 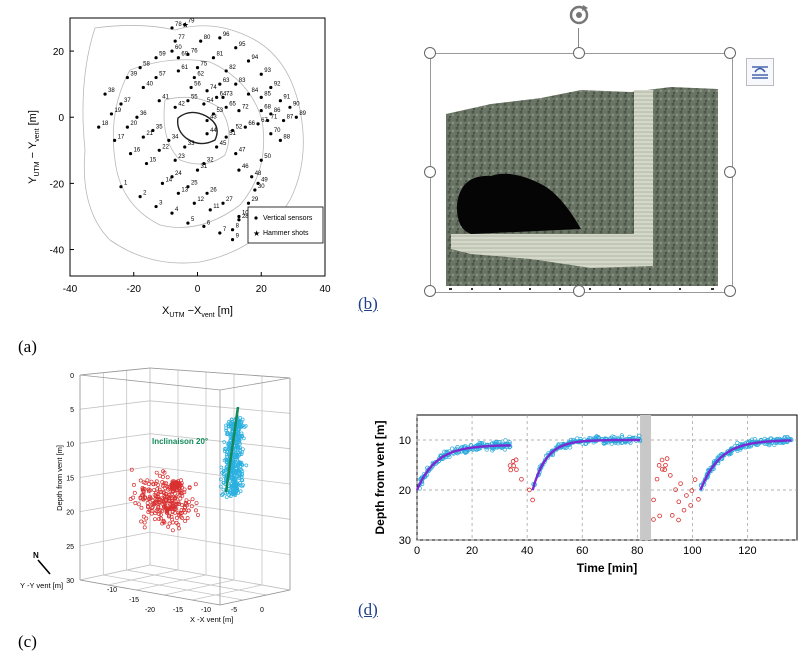 I want to click on sensor-label: 7, so click(x=225, y=230).